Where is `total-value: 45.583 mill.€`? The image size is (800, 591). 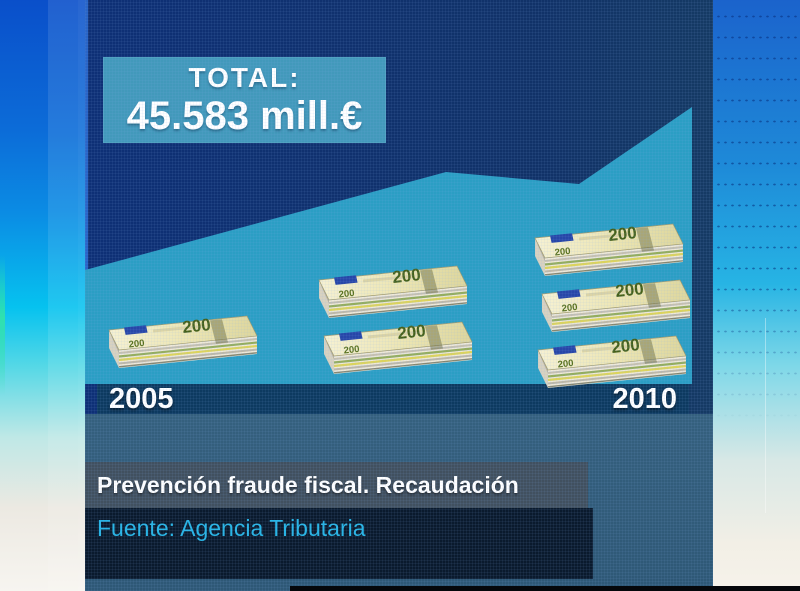 total-value: 45.583 mill.€ is located at coordinates (244, 116).